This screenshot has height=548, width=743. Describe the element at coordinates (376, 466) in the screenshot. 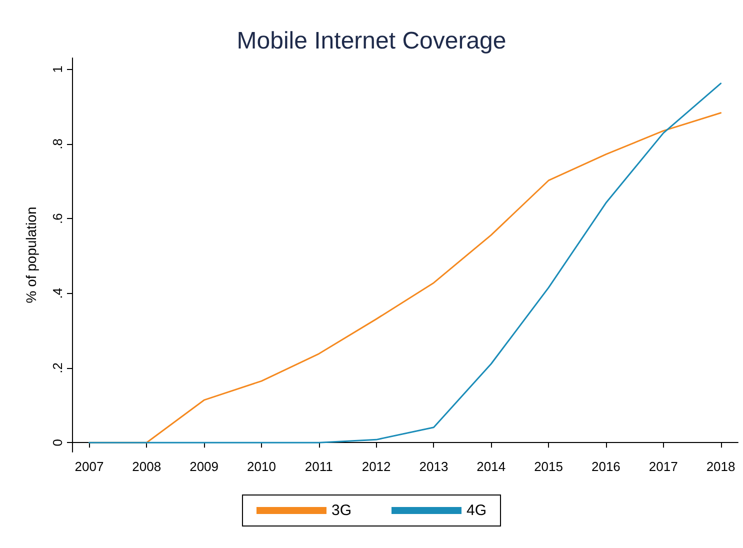

I see `x-tick-label: 2012` at that location.